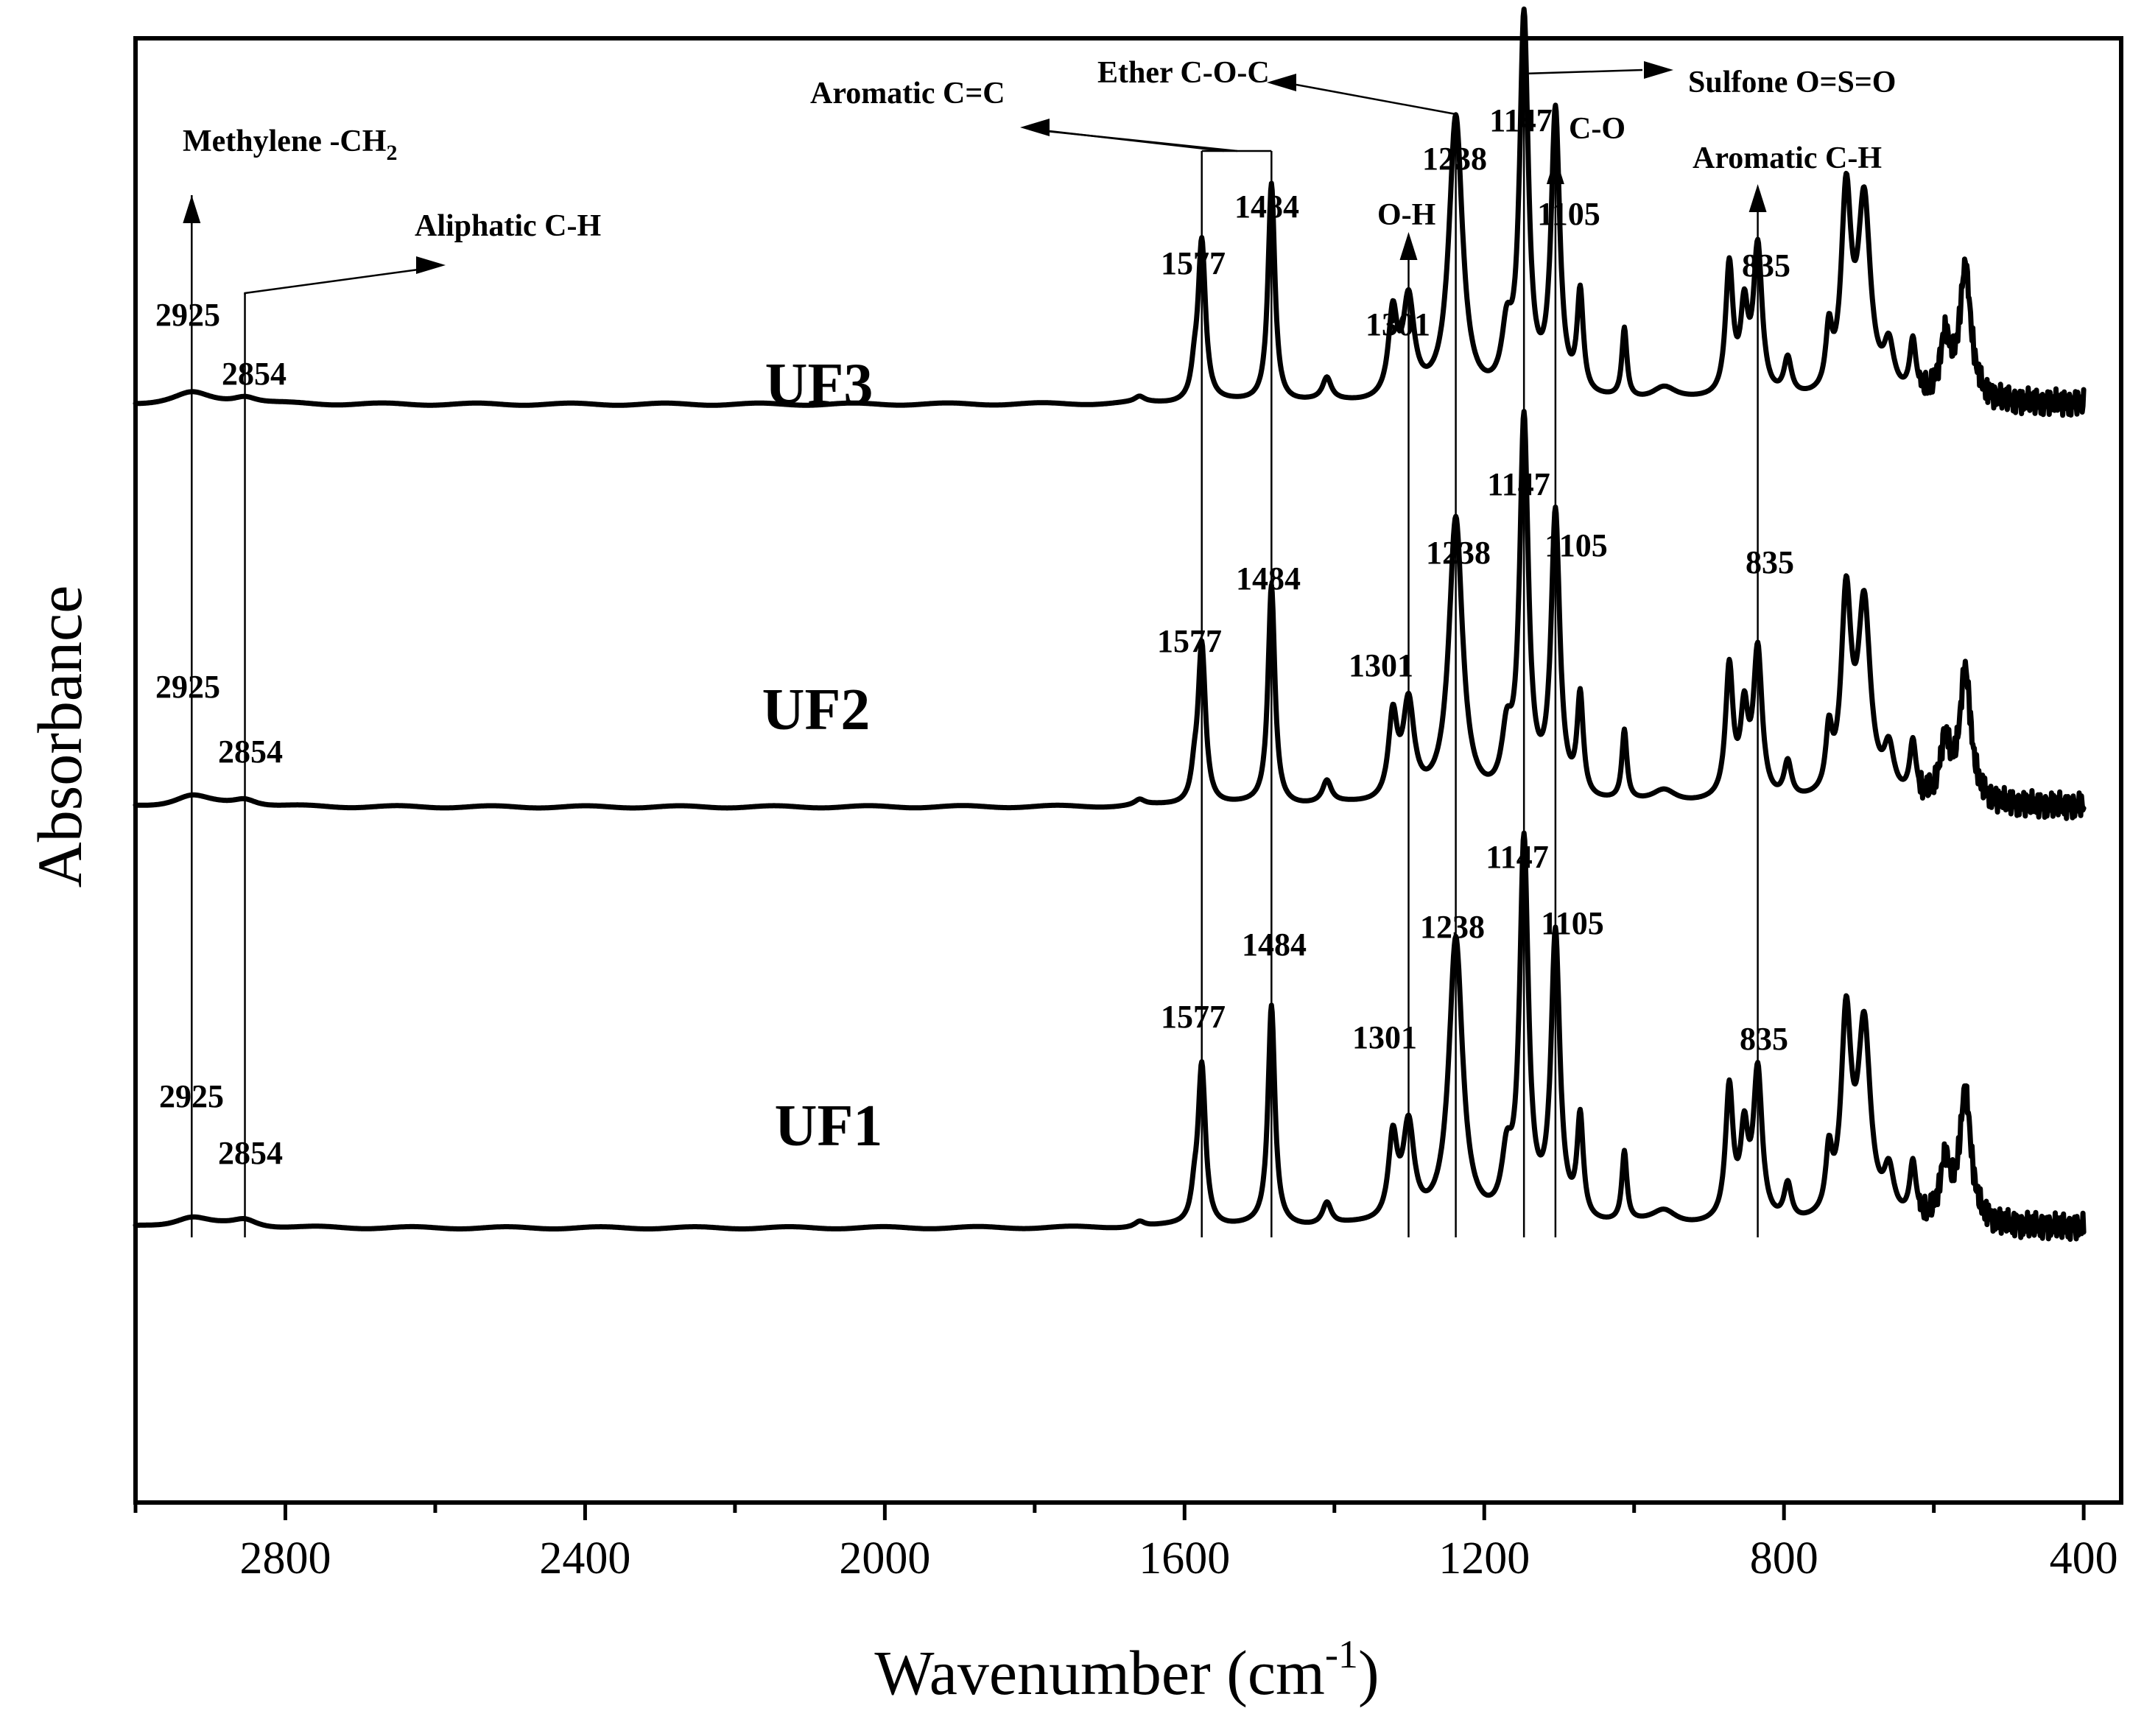 The width and height of the screenshot is (2144, 1736). Describe the element at coordinates (339, 280) in the screenshot. I see `aliphatic-leader` at that location.